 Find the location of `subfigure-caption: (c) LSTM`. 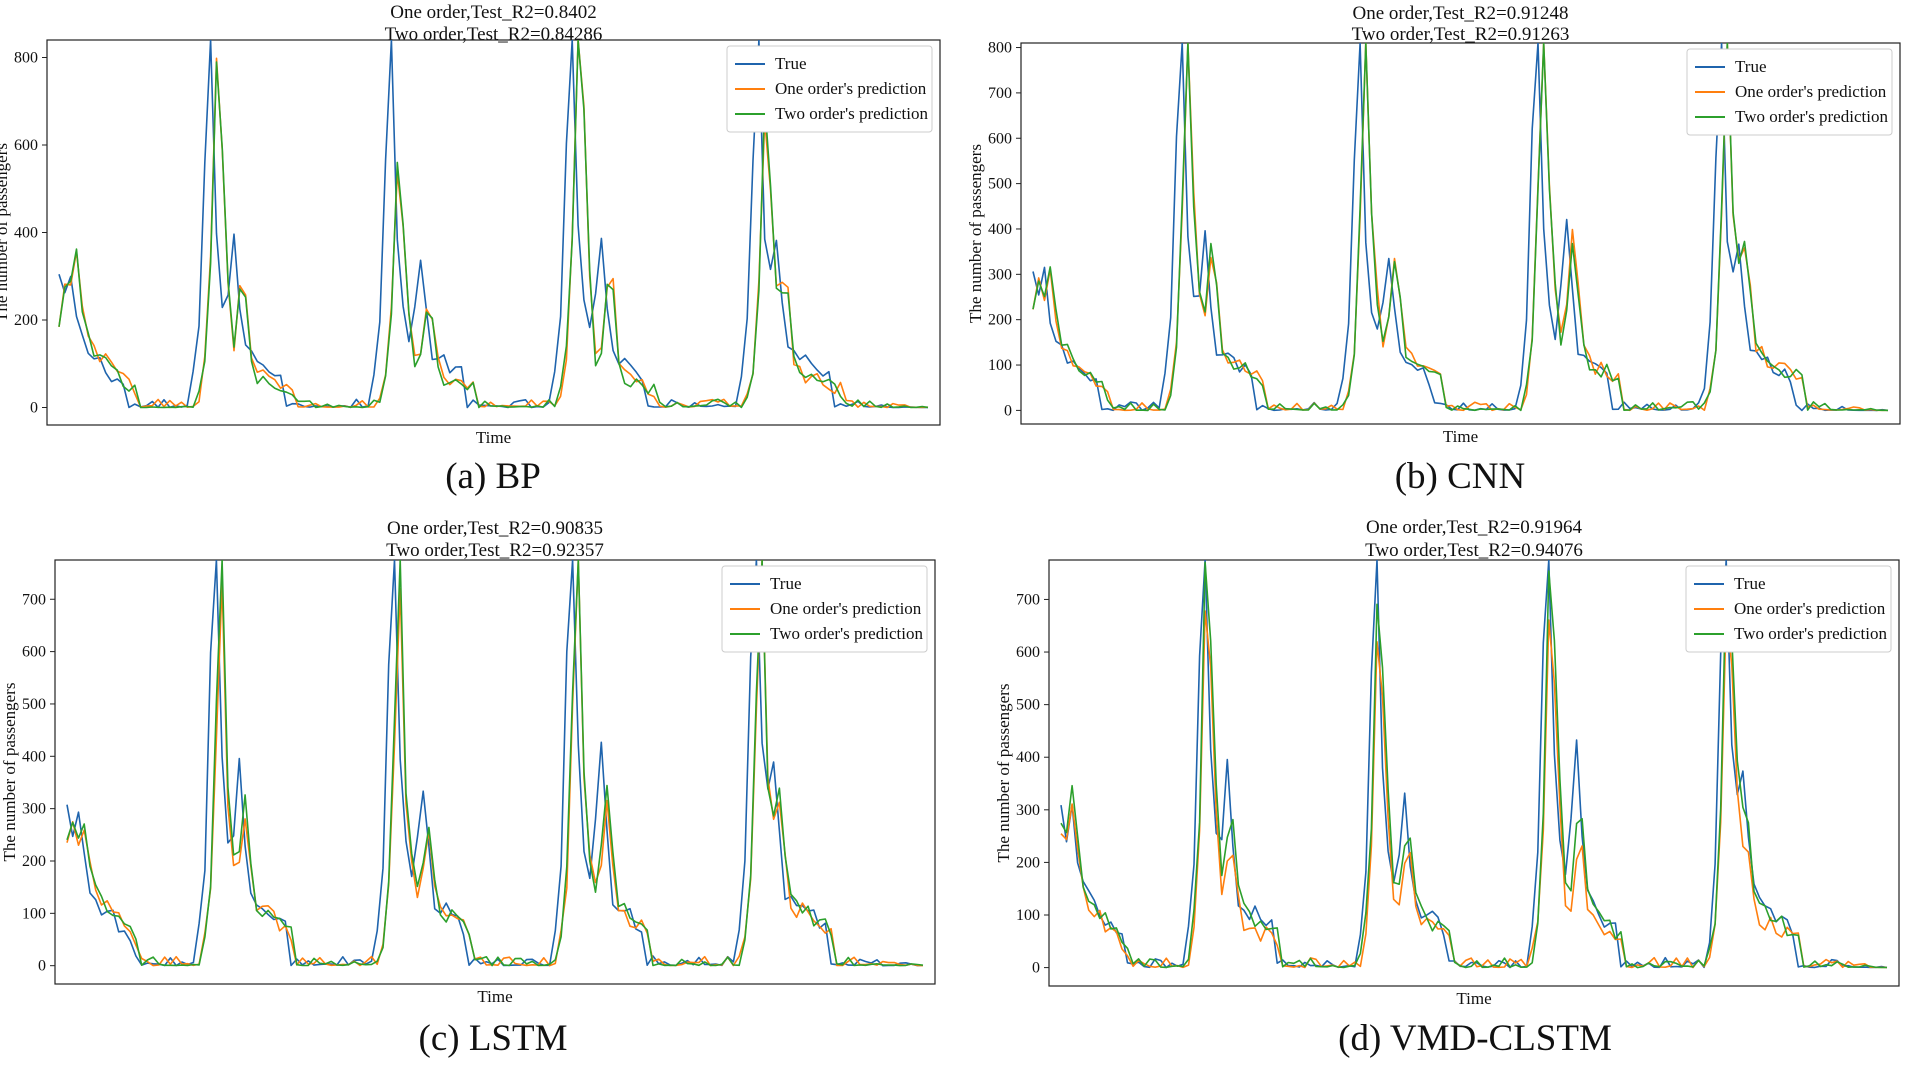

subfigure-caption: (c) LSTM is located at coordinates (493, 1038).